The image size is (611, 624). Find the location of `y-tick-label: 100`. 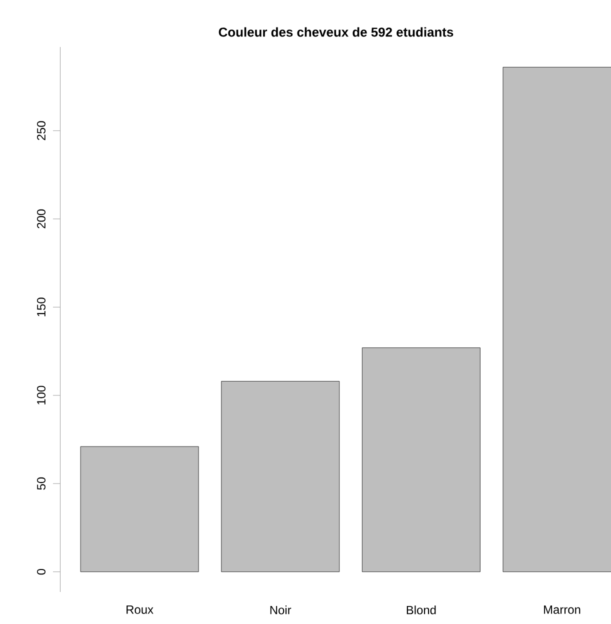

y-tick-label: 100 is located at coordinates (41, 395).